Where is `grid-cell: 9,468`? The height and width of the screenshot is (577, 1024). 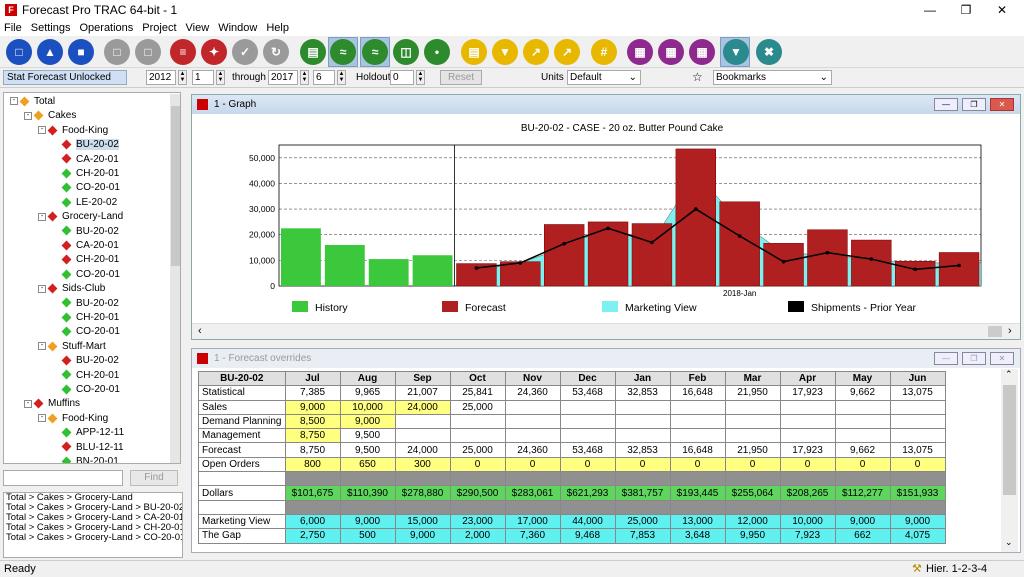
grid-cell: 9,468 is located at coordinates (587, 536).